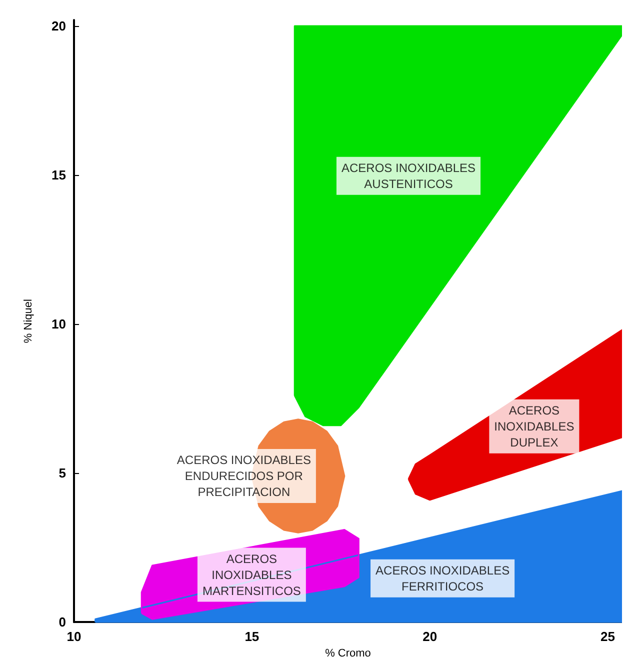 The height and width of the screenshot is (672, 630). I want to click on x-tick-label: 25, so click(607, 636).